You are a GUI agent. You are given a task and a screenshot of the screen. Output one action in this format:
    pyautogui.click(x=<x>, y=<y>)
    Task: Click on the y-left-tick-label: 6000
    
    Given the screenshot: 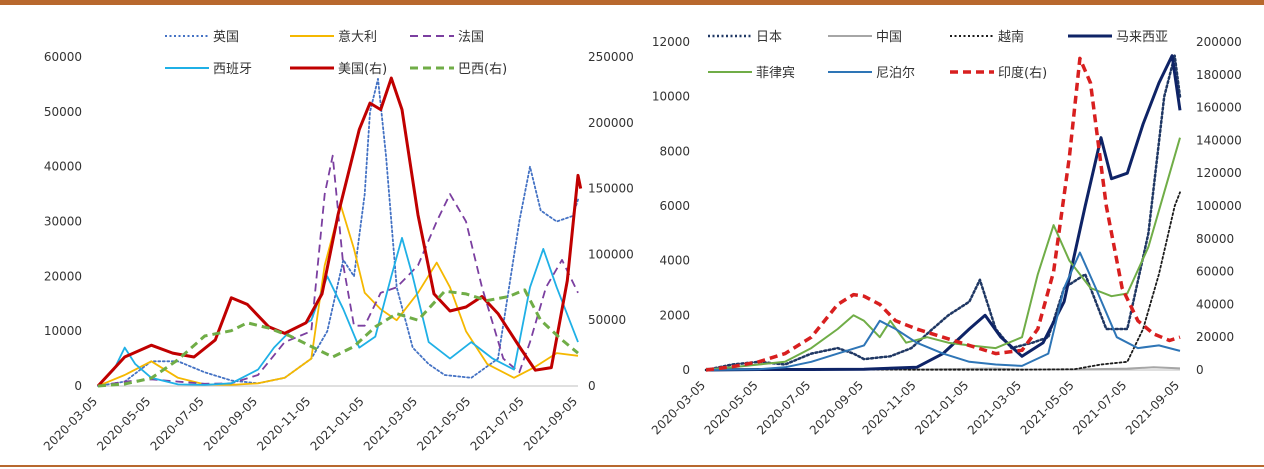 What is the action you would take?
    pyautogui.click(x=674, y=206)
    